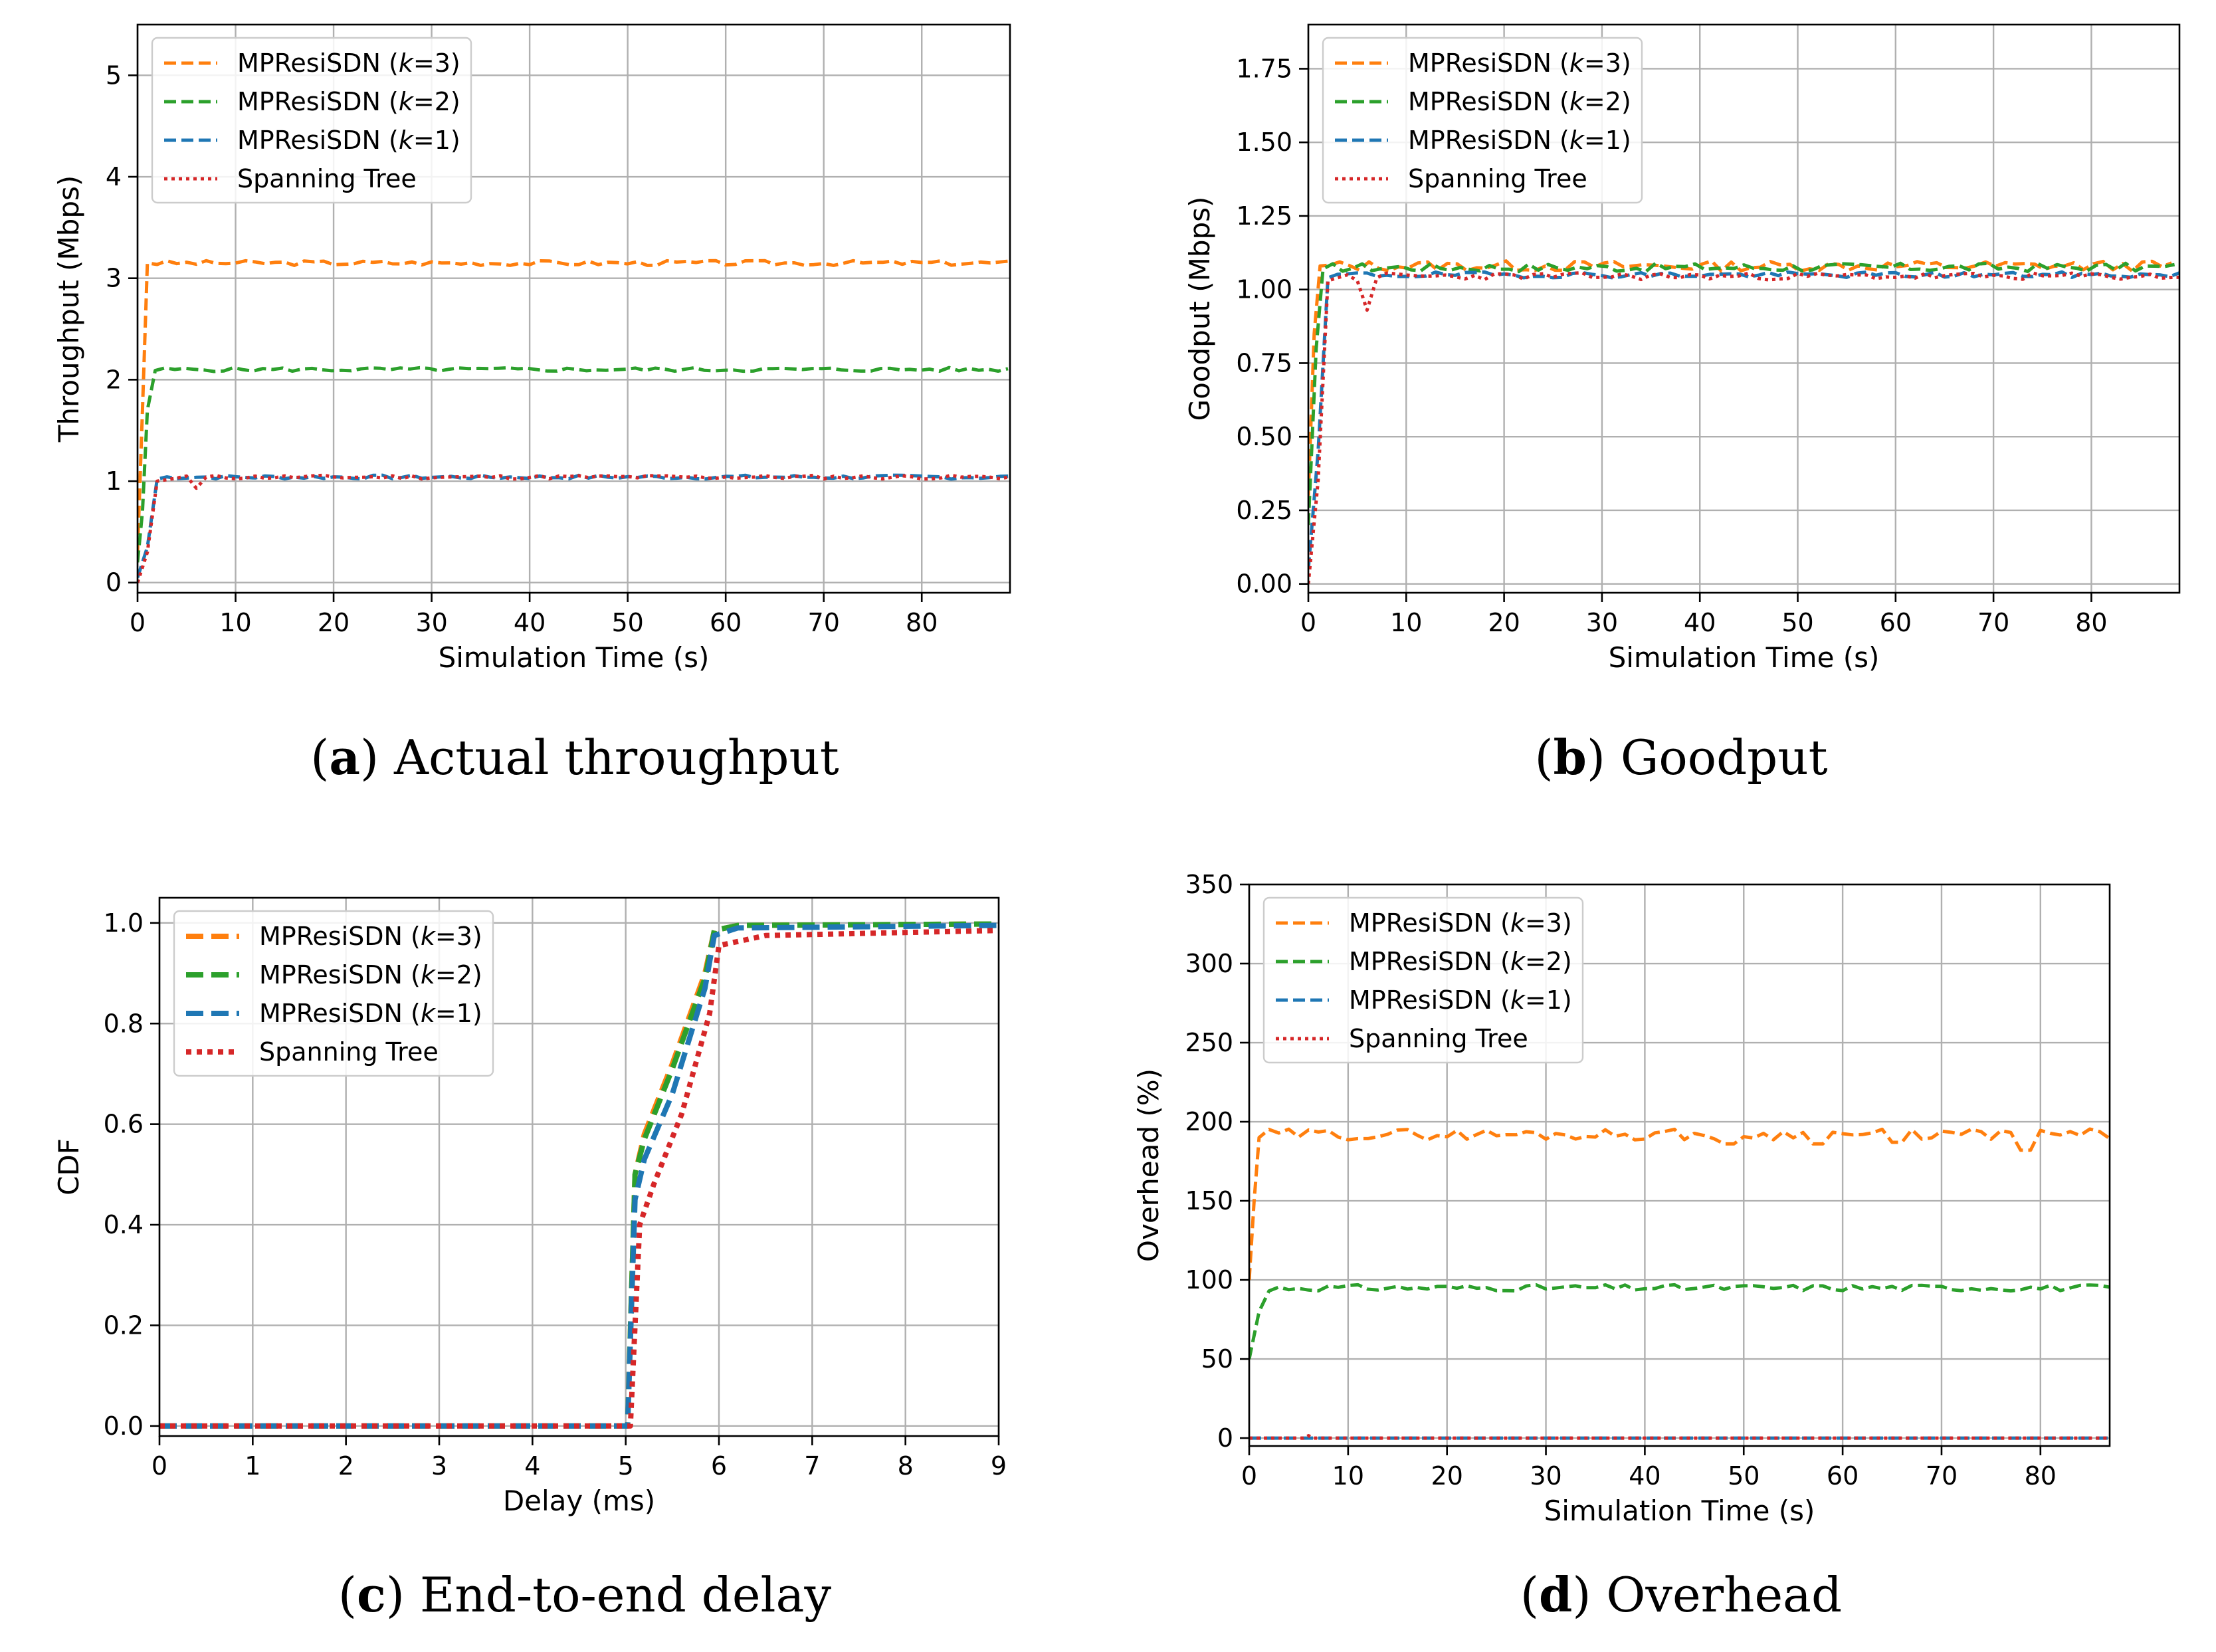 Image resolution: width=2216 pixels, height=1652 pixels. What do you see at coordinates (1264, 142) in the screenshot?
I see `y-tick-label: 1.50` at bounding box center [1264, 142].